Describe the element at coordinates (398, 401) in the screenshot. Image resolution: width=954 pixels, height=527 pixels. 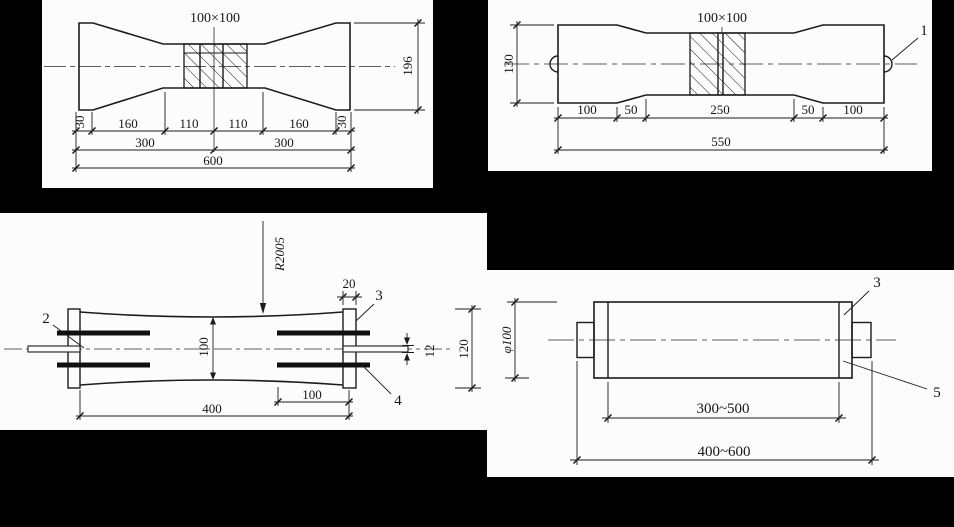
I see `callout-label-4: 4` at that location.